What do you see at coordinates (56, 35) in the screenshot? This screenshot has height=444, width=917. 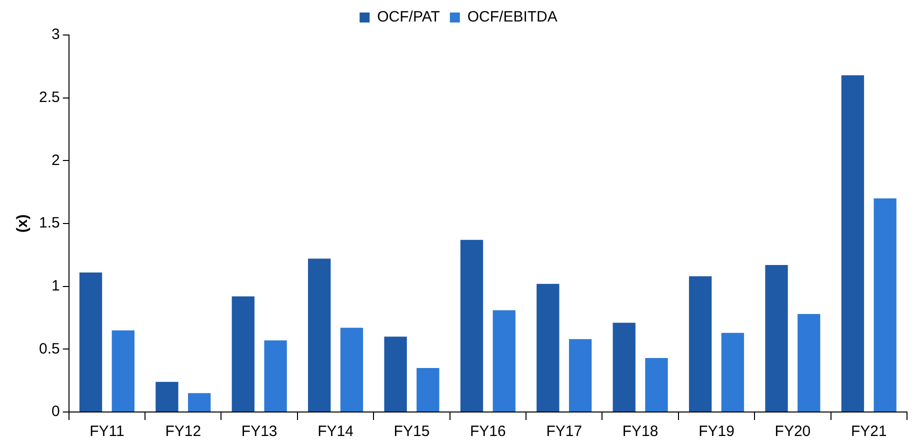 I see `y-tick-label: 3` at bounding box center [56, 35].